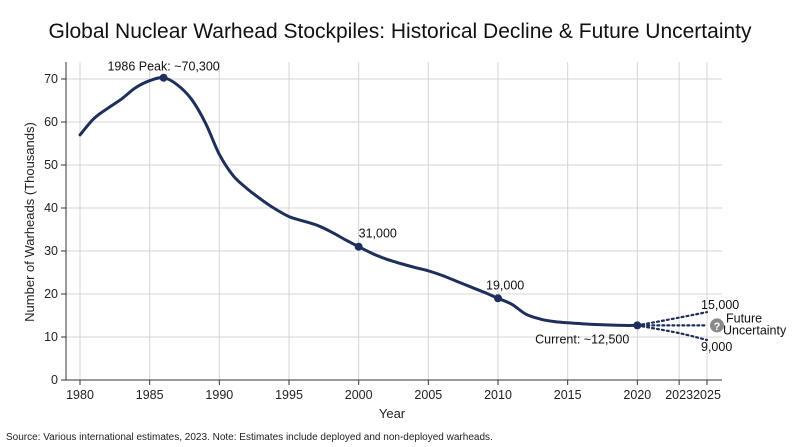 The height and width of the screenshot is (447, 800). I want to click on x-tick-label: 1985, so click(150, 395).